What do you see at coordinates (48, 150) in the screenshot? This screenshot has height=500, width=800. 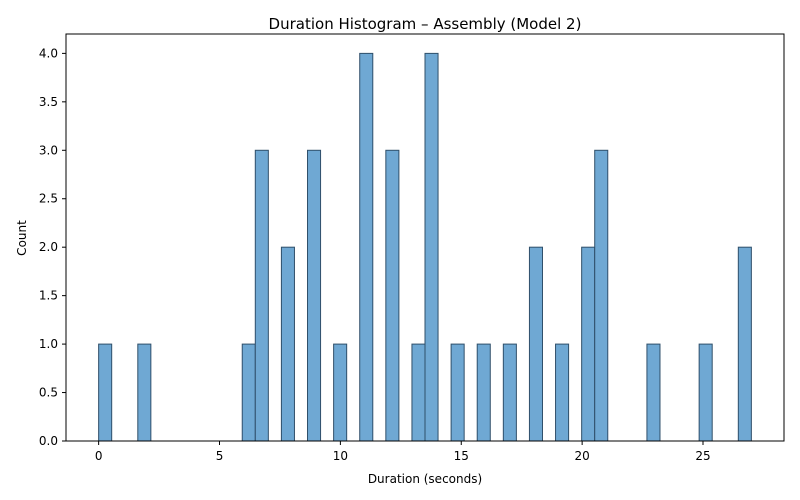 I see `y-tick-label: 3.0` at bounding box center [48, 150].